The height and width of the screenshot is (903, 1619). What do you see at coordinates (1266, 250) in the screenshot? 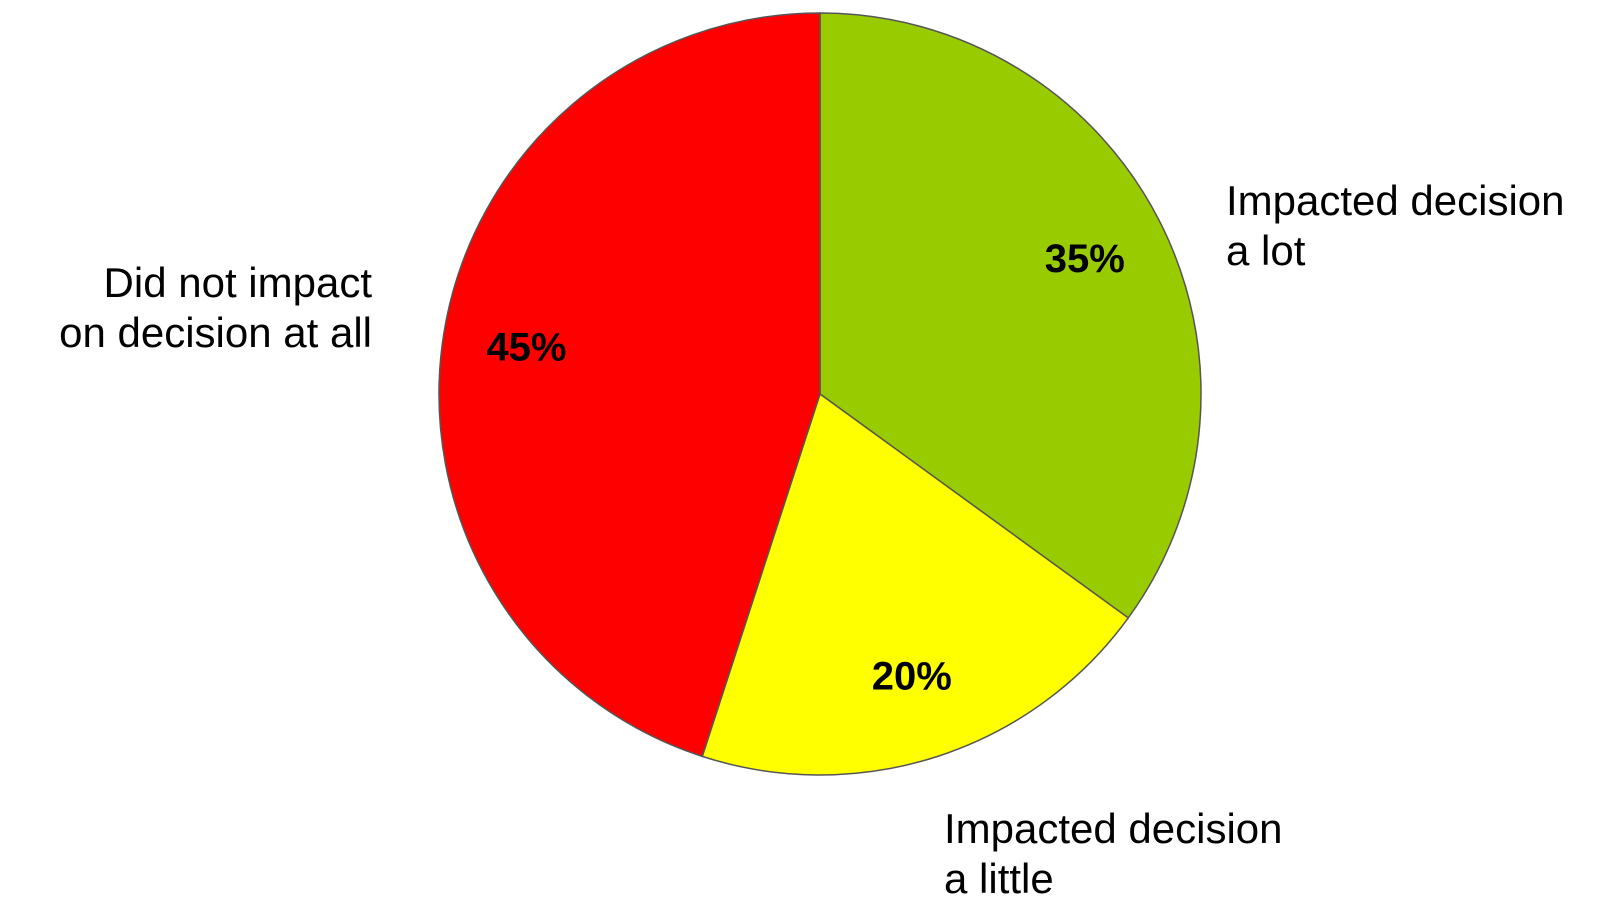
I see `category-label-lot-line2: a lot` at bounding box center [1266, 250].